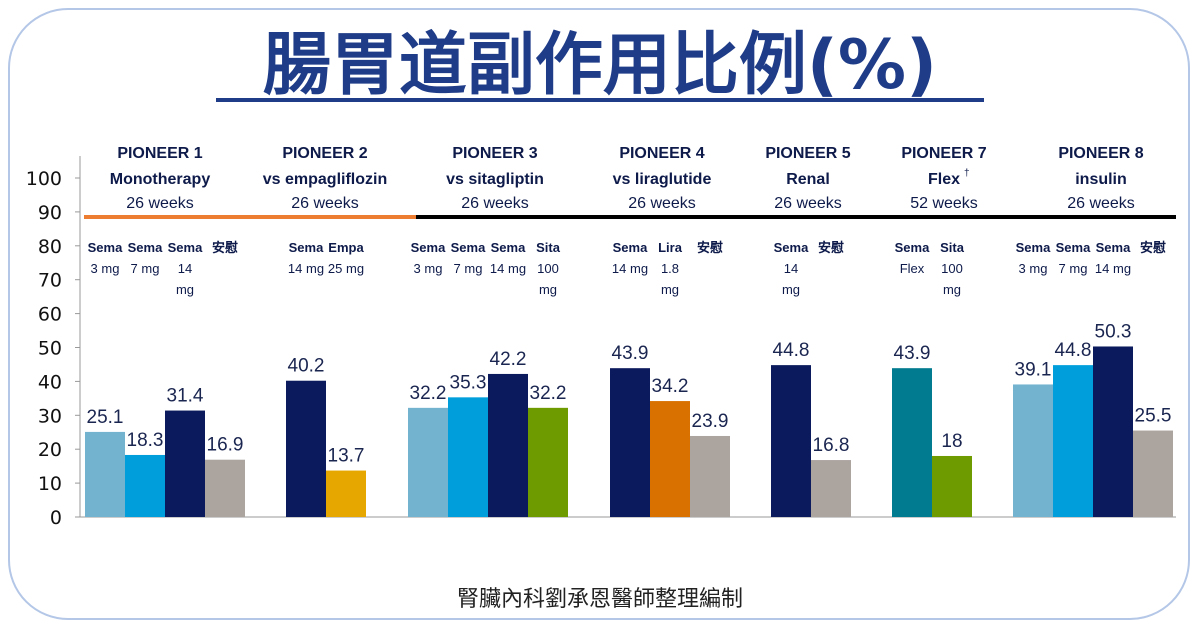  I want to click on group-name: PIONEER 8, so click(1100, 153).